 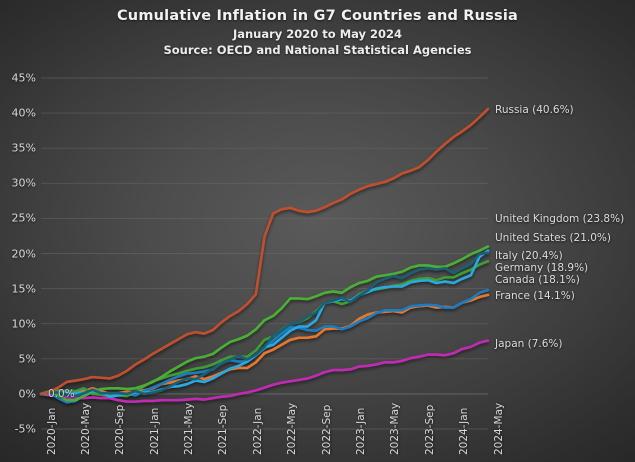 What do you see at coordinates (154, 431) in the screenshot?
I see `x-tick-label: 2021-Jan` at bounding box center [154, 431].